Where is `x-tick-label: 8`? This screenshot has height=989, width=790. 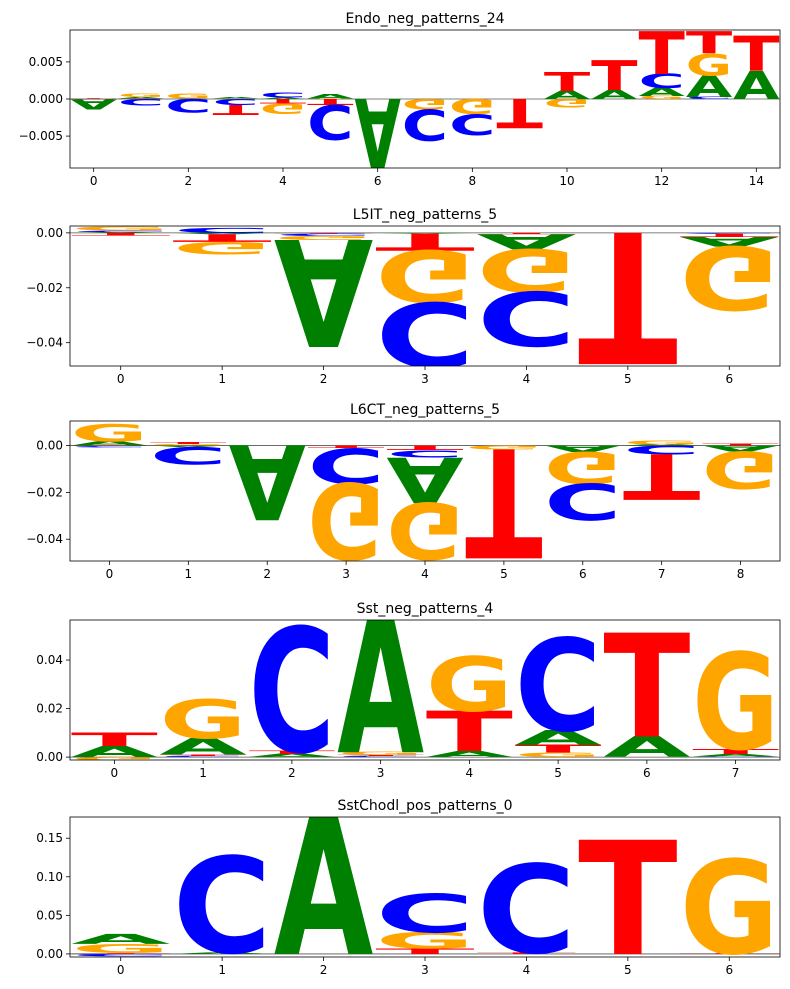 x-tick-label: 8 is located at coordinates (473, 181).